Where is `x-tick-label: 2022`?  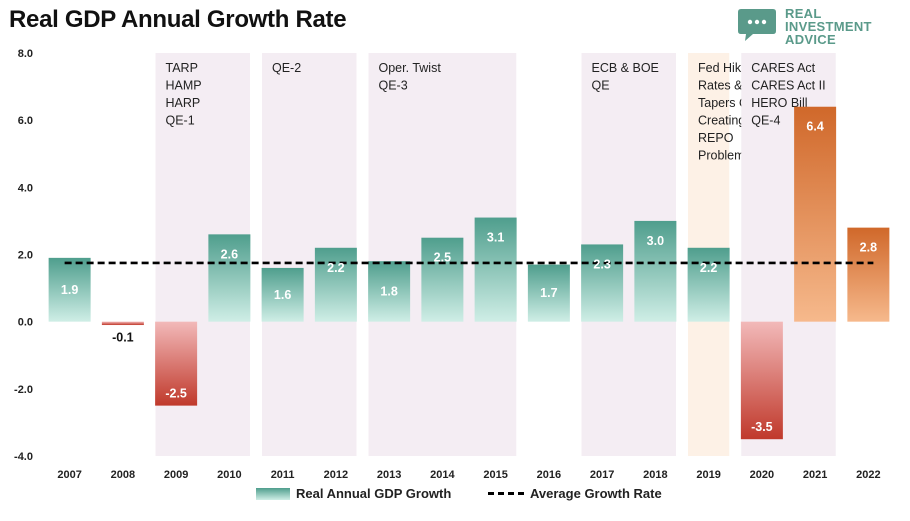
x-tick-label: 2022 is located at coordinates (868, 475).